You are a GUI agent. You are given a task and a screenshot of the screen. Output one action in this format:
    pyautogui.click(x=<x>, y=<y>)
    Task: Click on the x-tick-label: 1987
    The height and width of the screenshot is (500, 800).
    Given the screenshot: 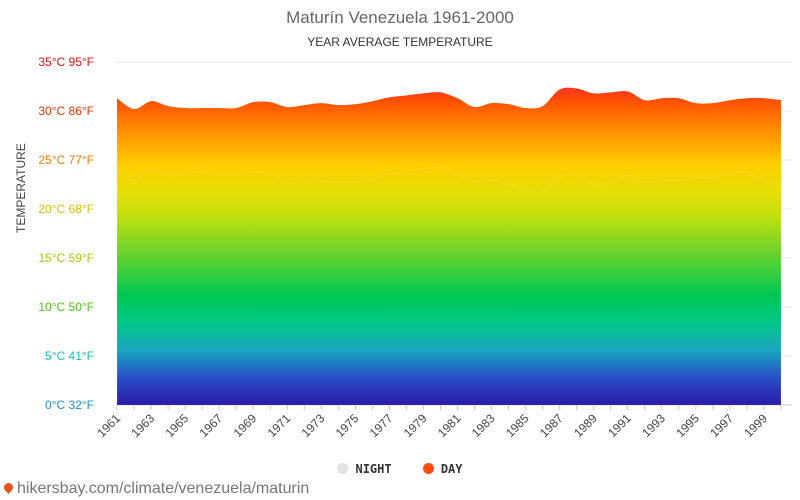 What is the action you would take?
    pyautogui.click(x=551, y=425)
    